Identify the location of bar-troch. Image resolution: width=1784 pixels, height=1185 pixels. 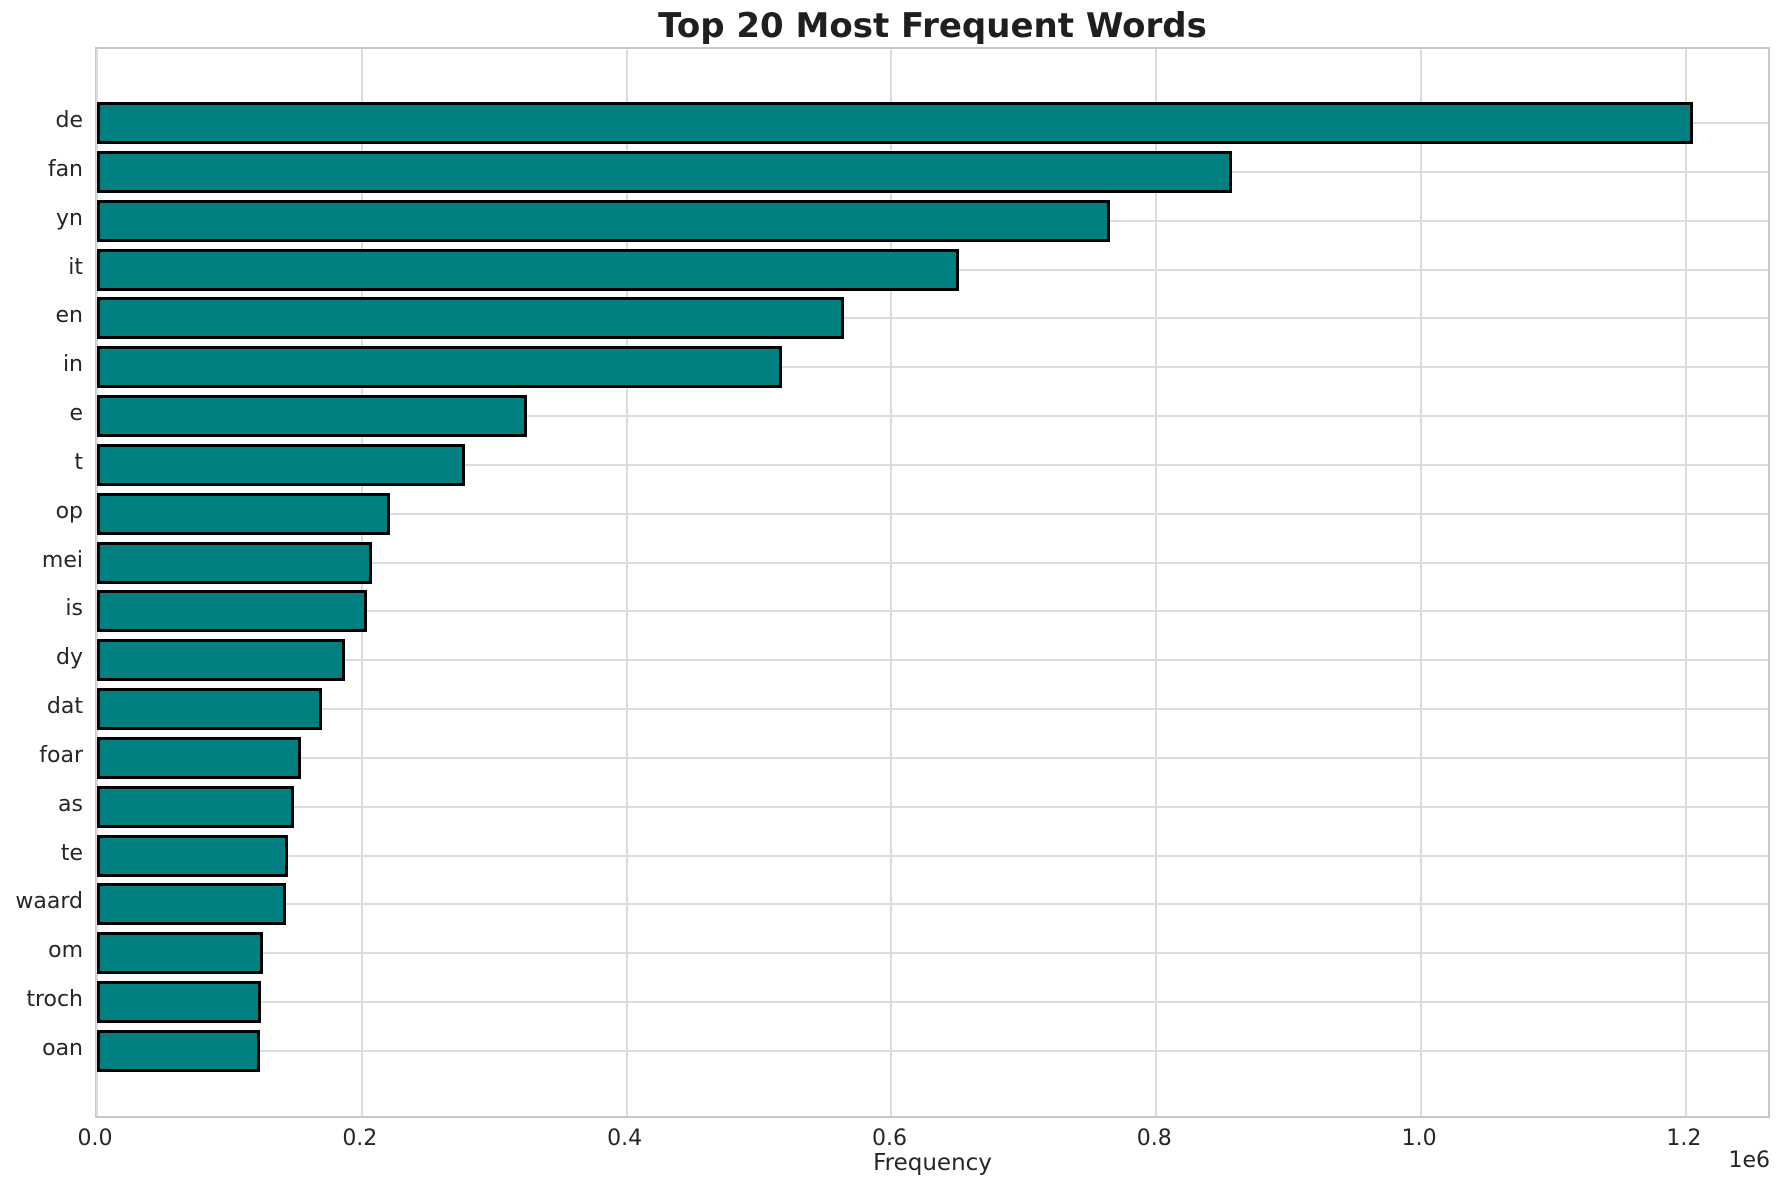
(179, 1002).